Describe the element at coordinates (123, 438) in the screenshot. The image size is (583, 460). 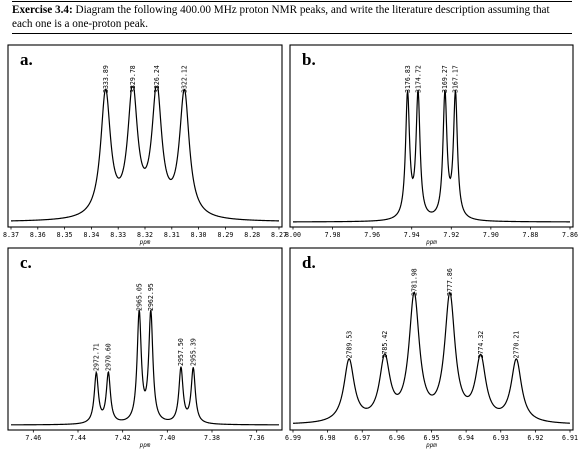
I see `x-tick-label: 7.42` at that location.